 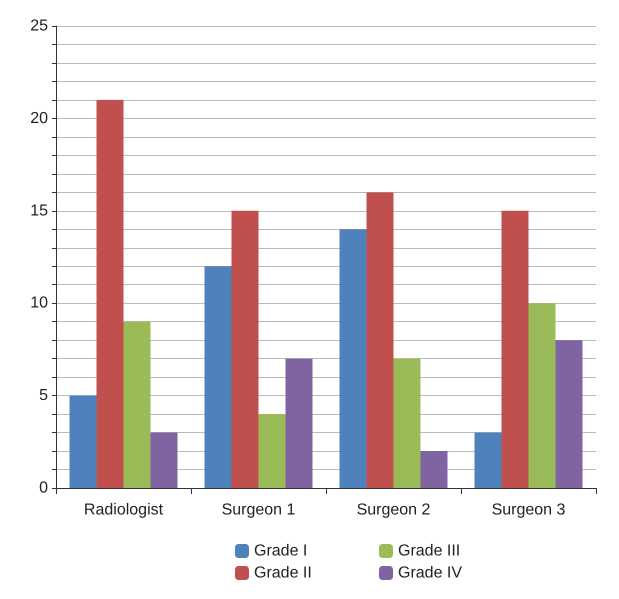 I want to click on y-tick-label: 0, so click(x=43, y=488).